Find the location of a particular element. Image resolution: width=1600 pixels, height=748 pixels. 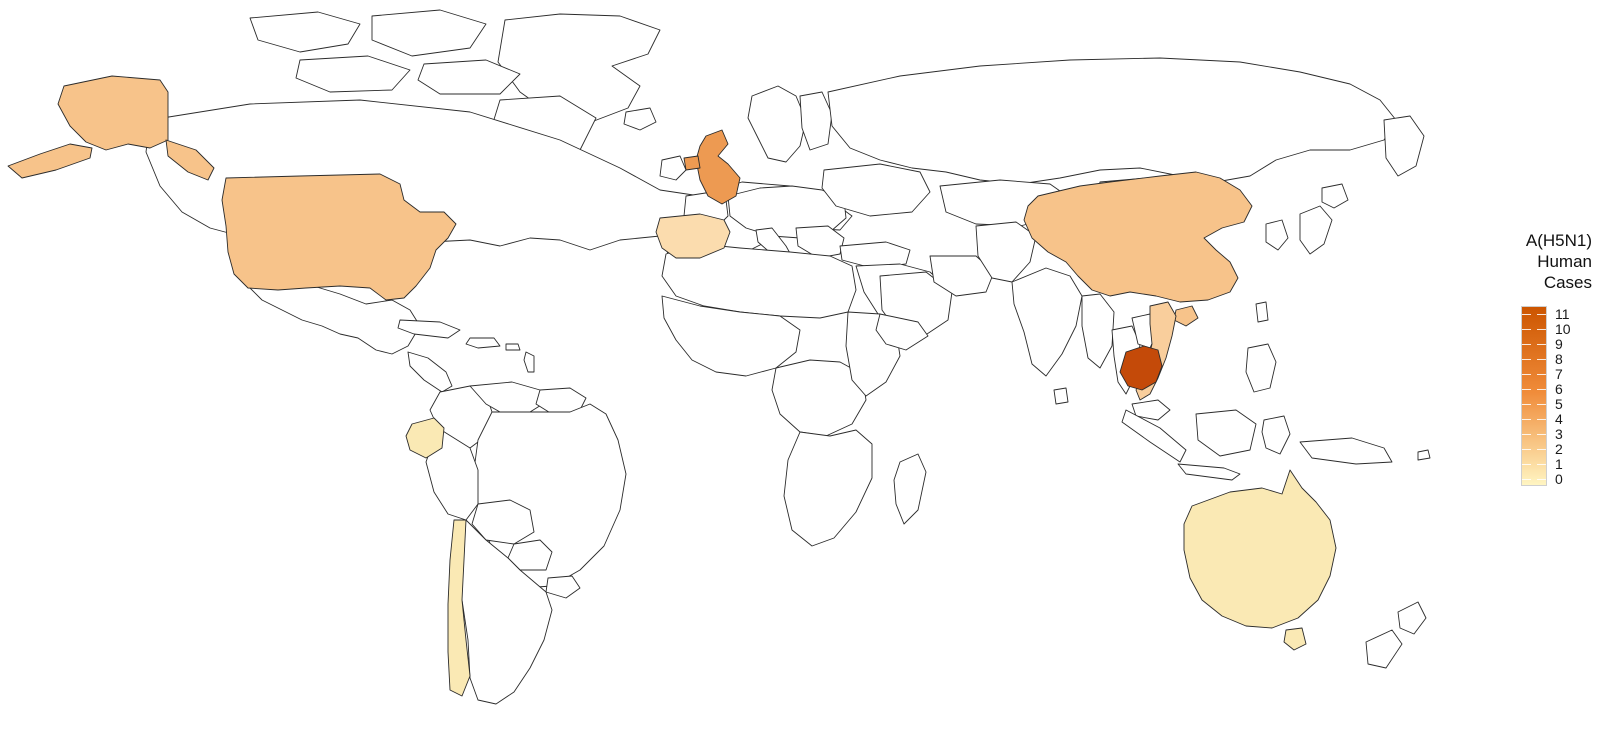

region-tasmania is located at coordinates (1295, 639).